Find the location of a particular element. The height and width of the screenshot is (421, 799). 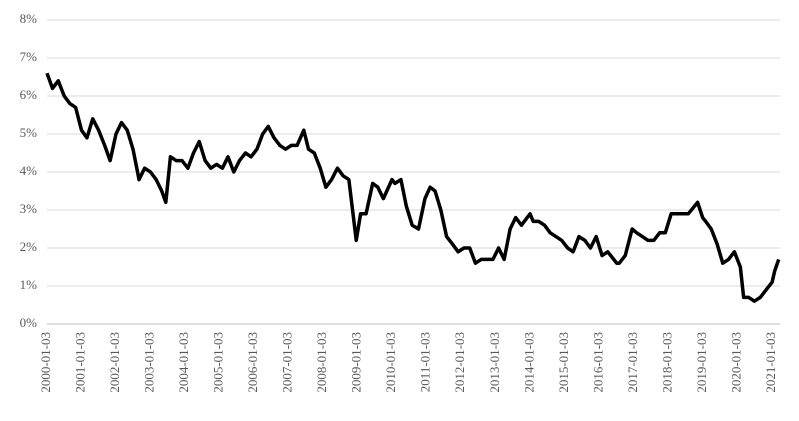

x-tick-label: 2003-01-03 is located at coordinates (149, 362).